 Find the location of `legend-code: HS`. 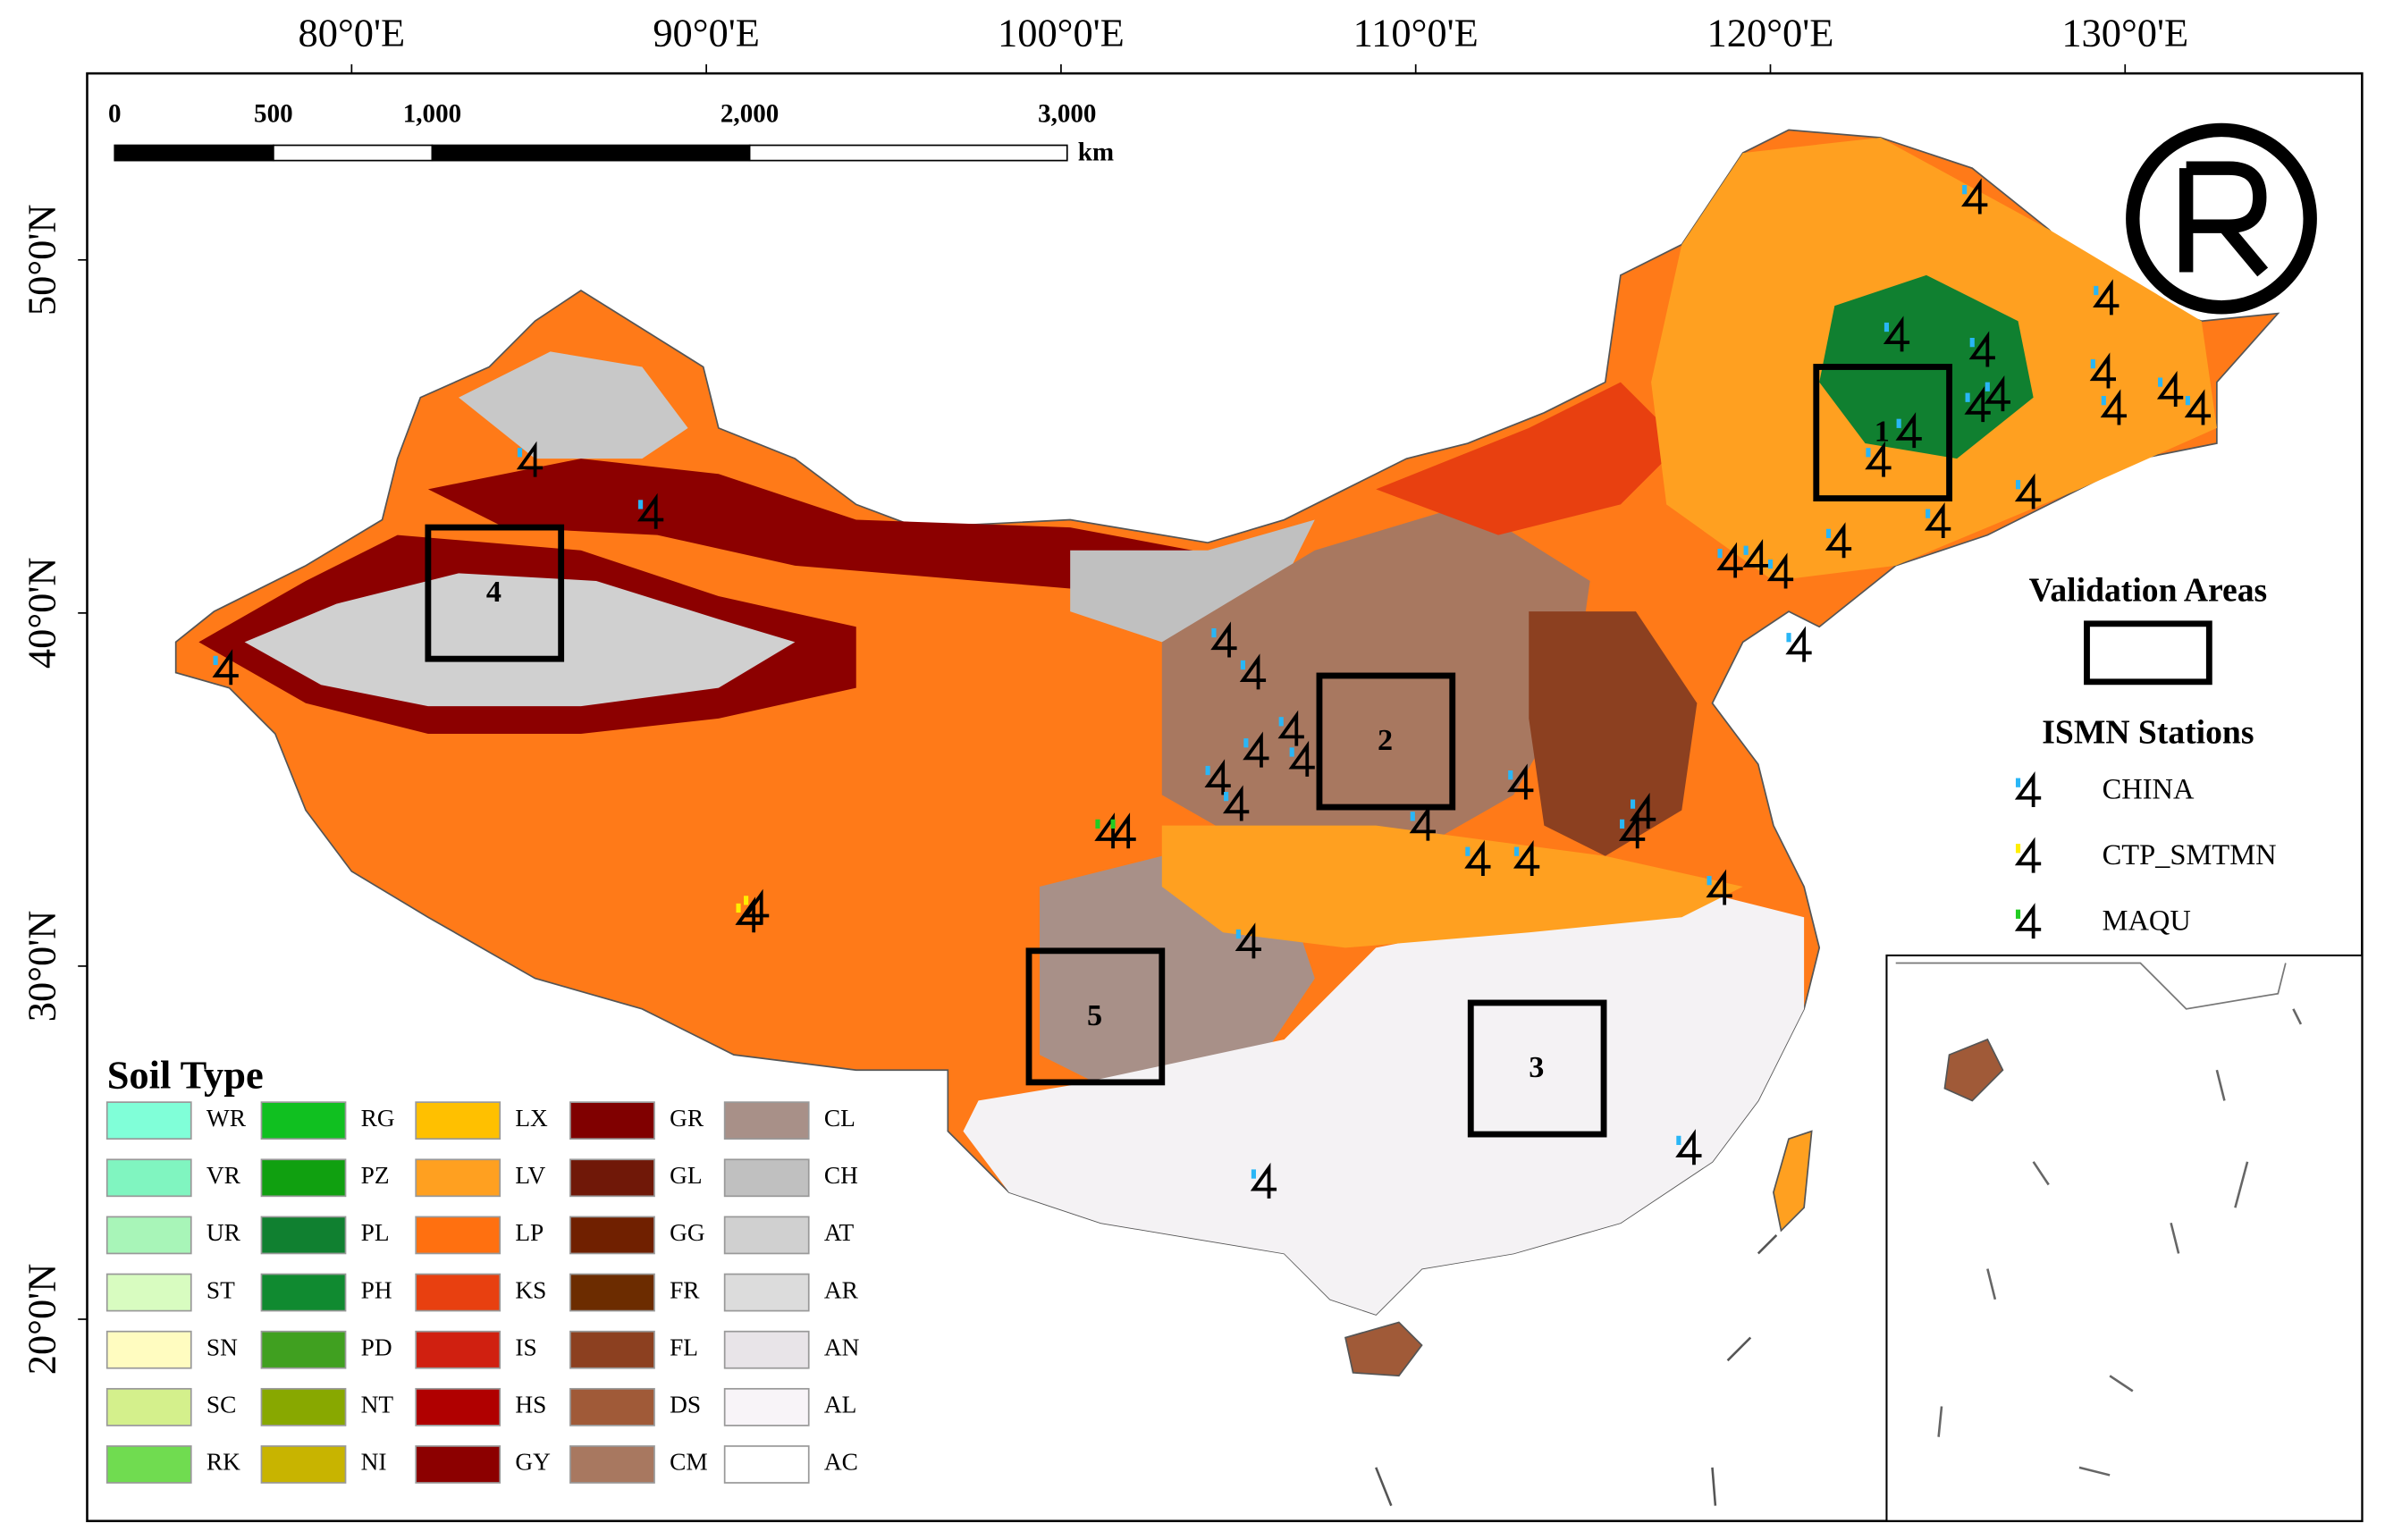

legend-code: HS is located at coordinates (530, 1405).